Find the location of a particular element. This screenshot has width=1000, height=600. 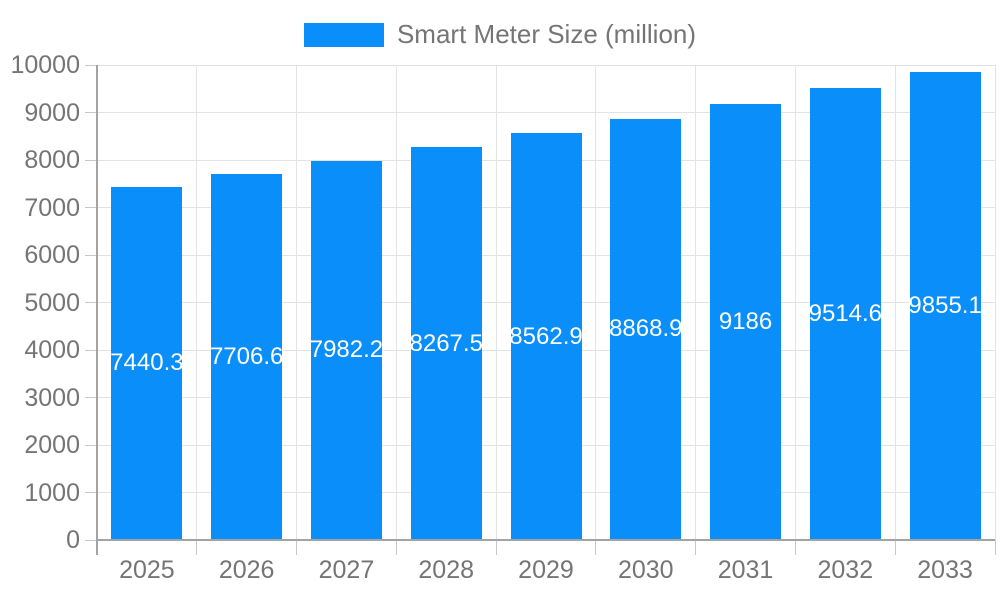

x-axis-label: 2031 is located at coordinates (745, 570).